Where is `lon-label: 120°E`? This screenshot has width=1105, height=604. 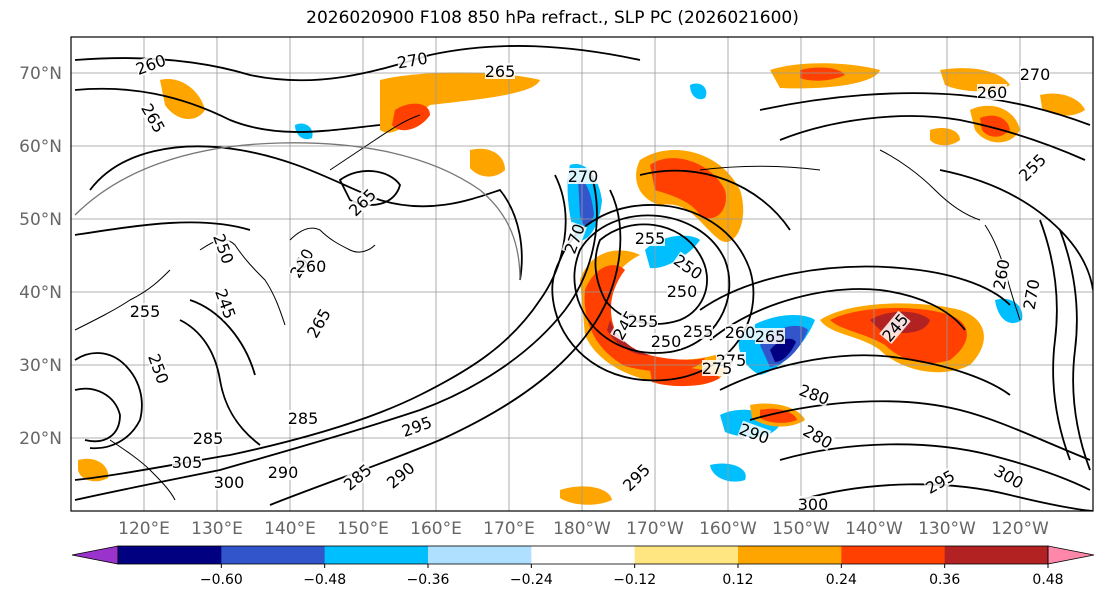
lon-label: 120°E is located at coordinates (144, 529).